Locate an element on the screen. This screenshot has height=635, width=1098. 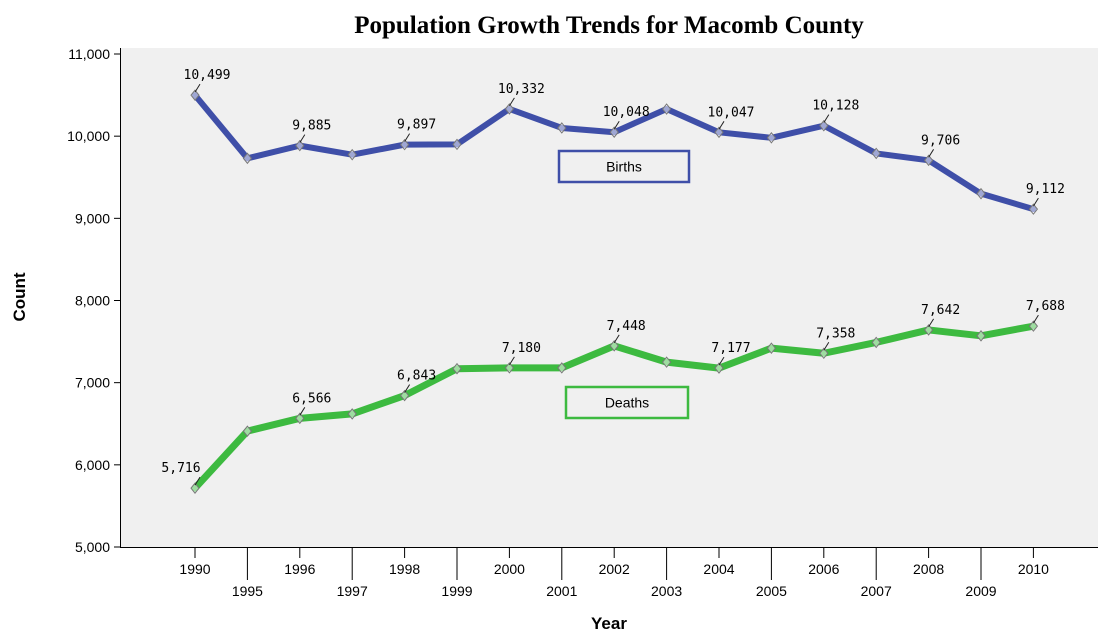
data-label: 5,716 is located at coordinates (180, 468).